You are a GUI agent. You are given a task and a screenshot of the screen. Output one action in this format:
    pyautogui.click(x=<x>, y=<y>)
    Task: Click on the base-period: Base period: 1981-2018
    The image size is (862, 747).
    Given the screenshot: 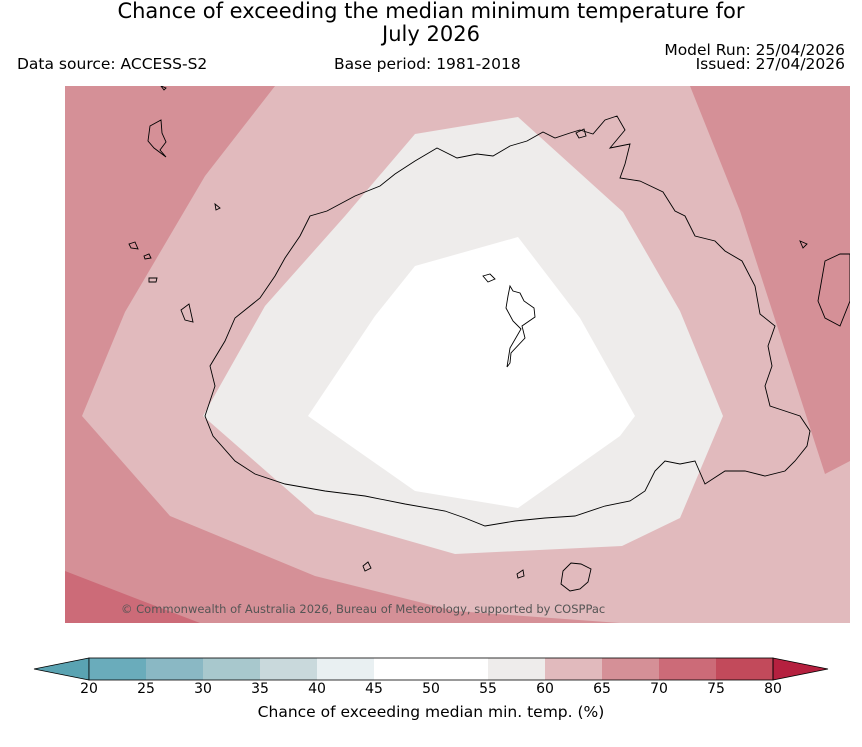 What is the action you would take?
    pyautogui.click(x=427, y=64)
    